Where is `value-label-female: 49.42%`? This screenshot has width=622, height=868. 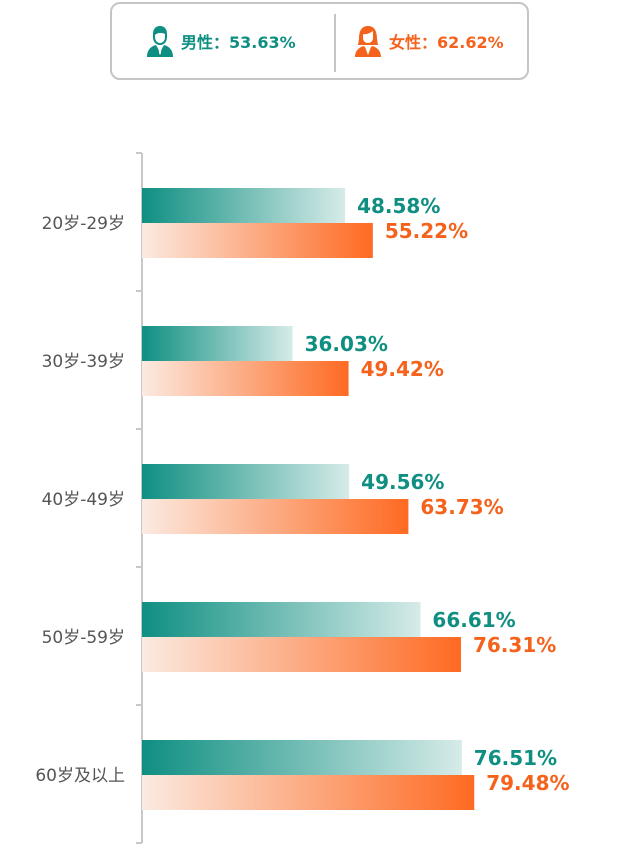 value-label-female: 49.42% is located at coordinates (402, 369).